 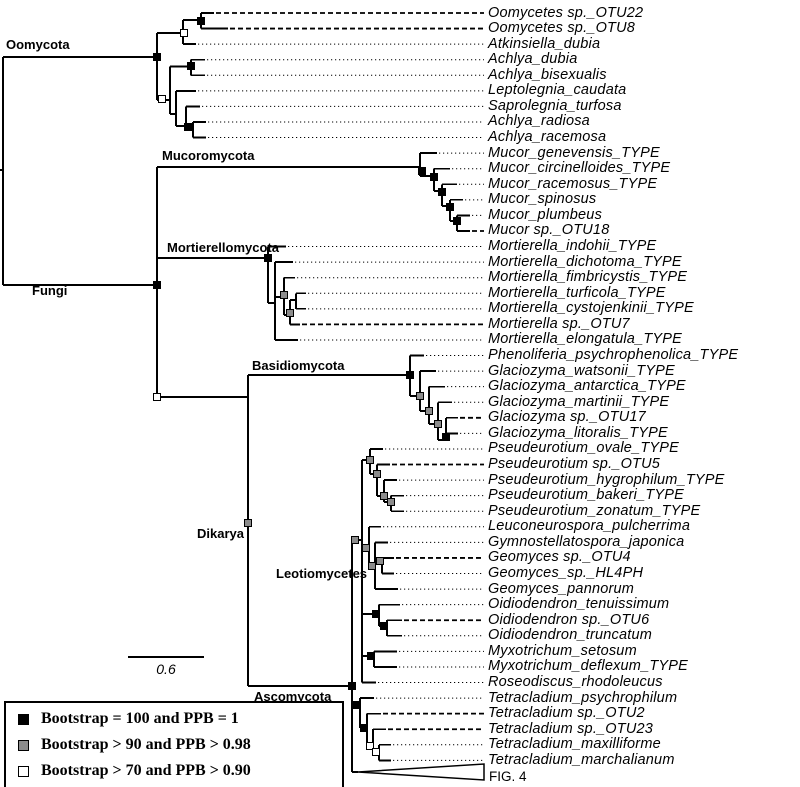 What do you see at coordinates (566, 573) in the screenshot?
I see `taxon-label: Geomyces_sp._HL4PH` at bounding box center [566, 573].